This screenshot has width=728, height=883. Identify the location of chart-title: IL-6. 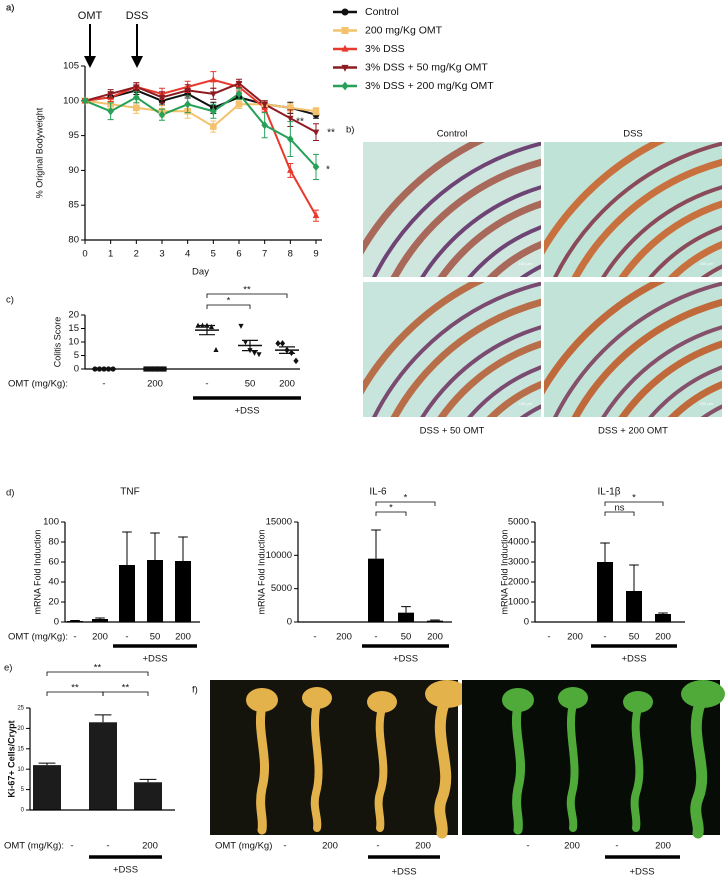
(378, 492).